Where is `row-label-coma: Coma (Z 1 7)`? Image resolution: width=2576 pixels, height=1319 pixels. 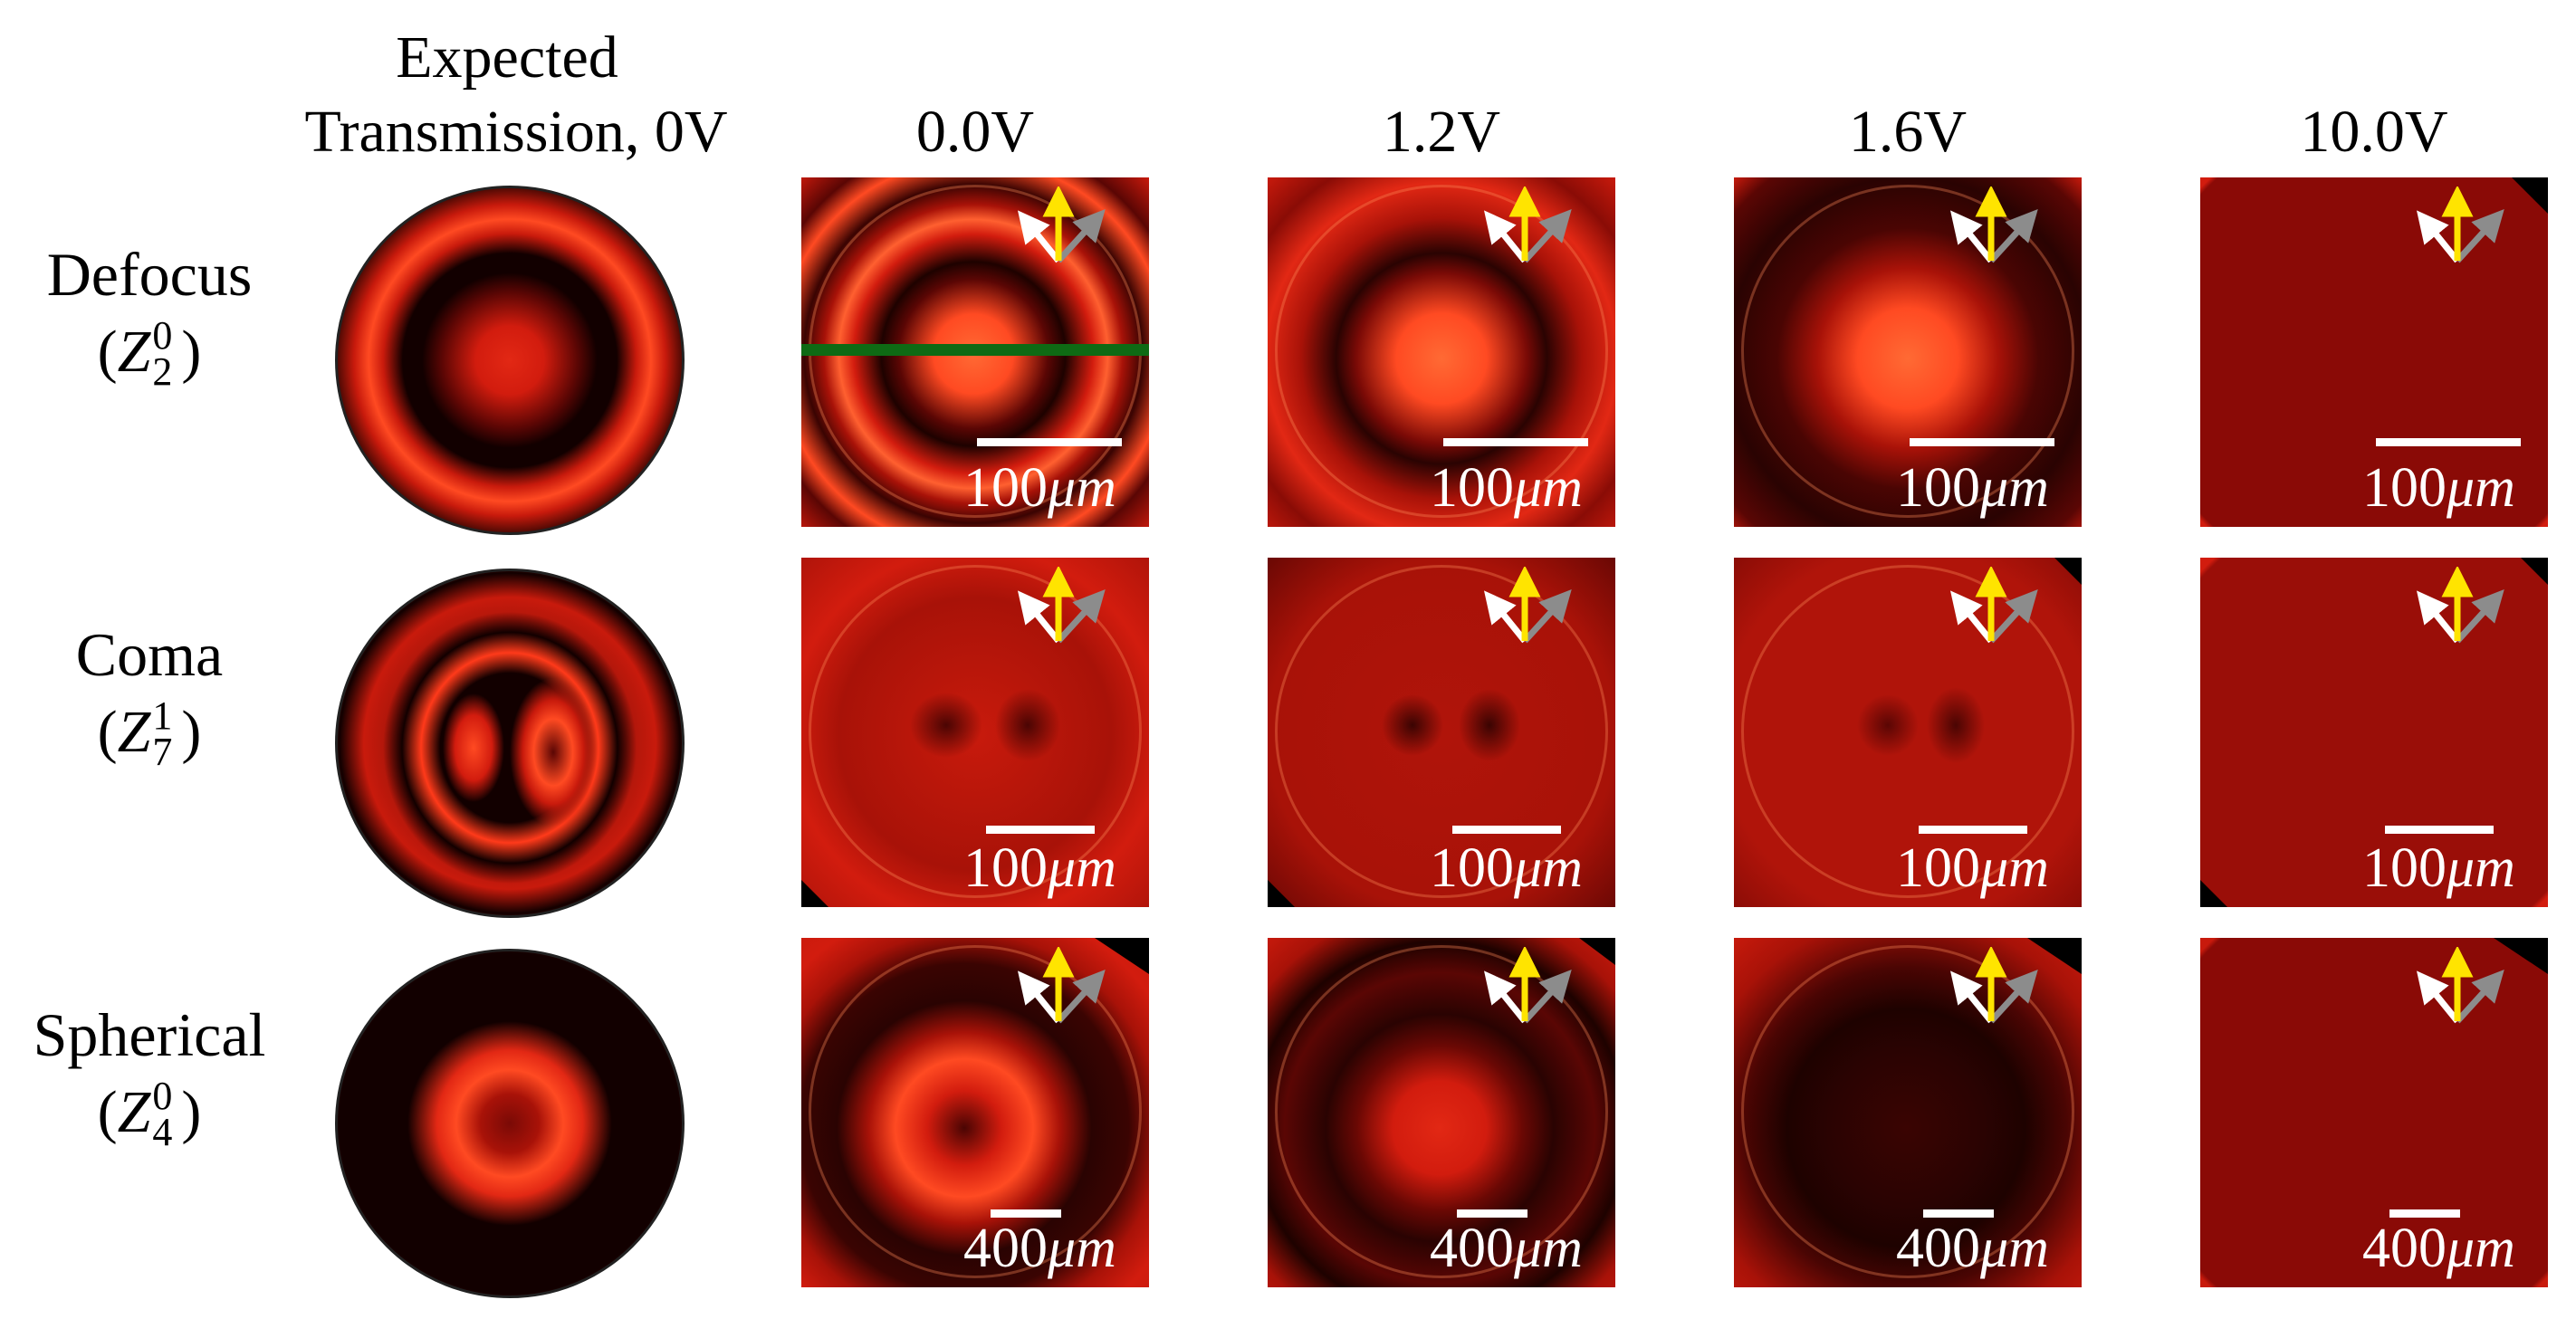
row-label-coma: Coma (Z 1 7) is located at coordinates (149, 697).